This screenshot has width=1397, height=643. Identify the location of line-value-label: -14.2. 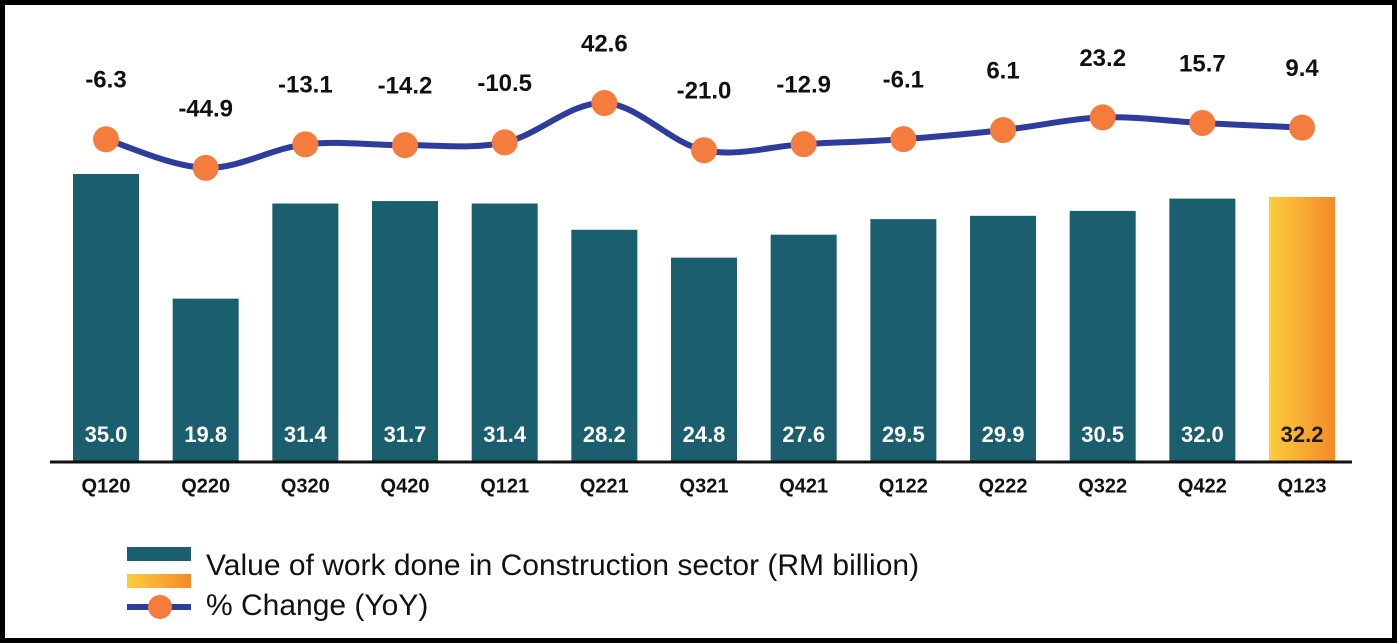
(405, 85).